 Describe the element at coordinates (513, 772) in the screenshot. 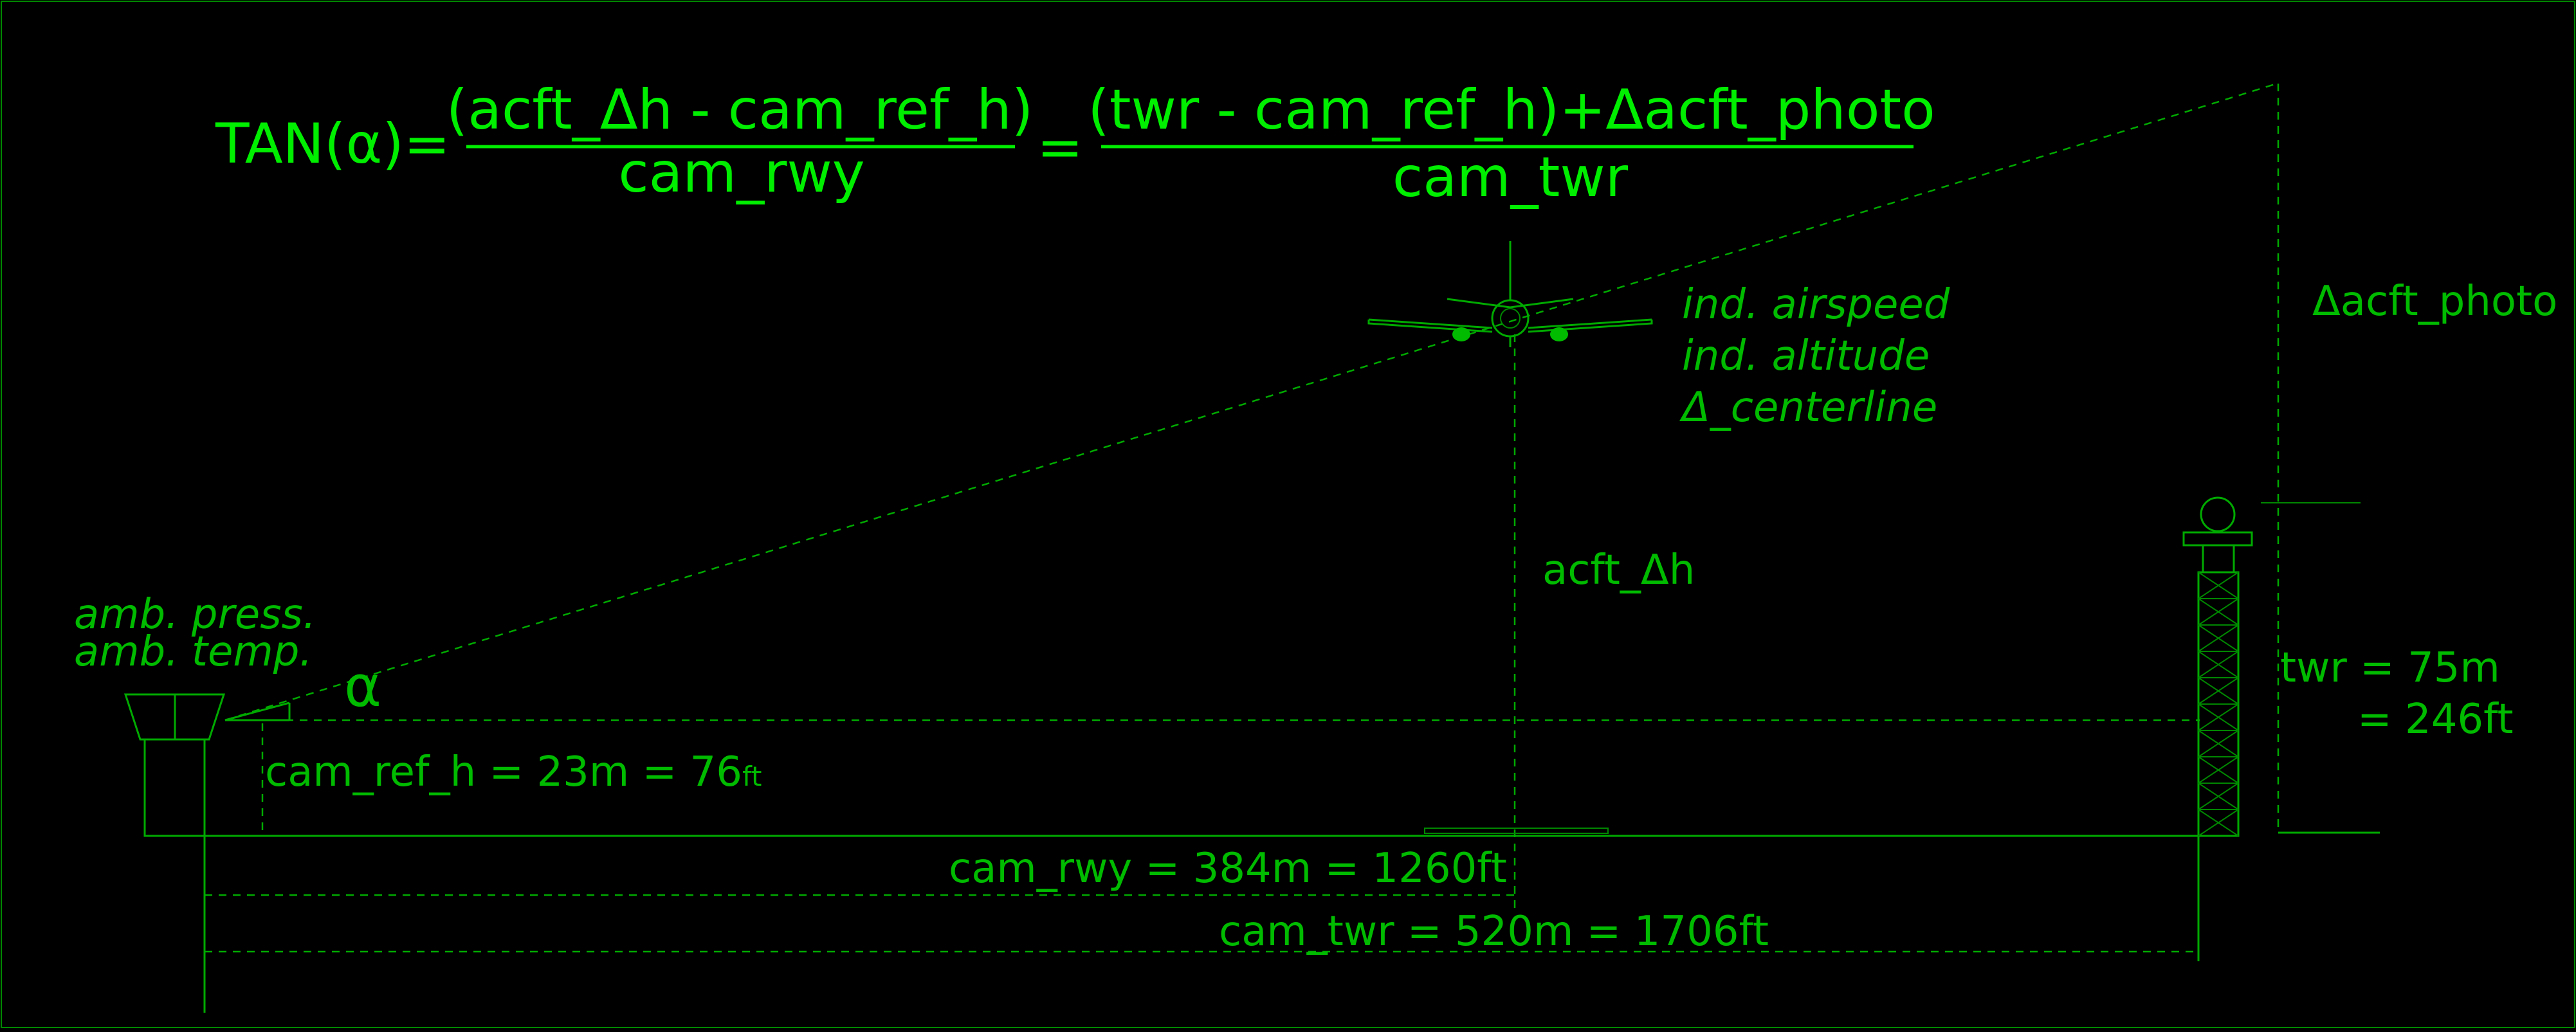

I see `cam-ref-h-label: cam_ref_h = 23m = 76ft` at that location.